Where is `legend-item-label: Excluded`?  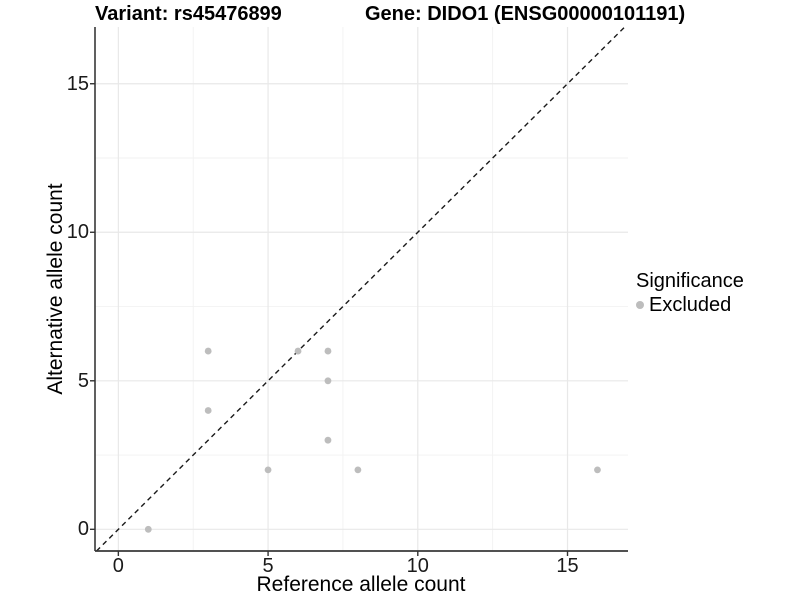
legend-item-label: Excluded is located at coordinates (690, 305).